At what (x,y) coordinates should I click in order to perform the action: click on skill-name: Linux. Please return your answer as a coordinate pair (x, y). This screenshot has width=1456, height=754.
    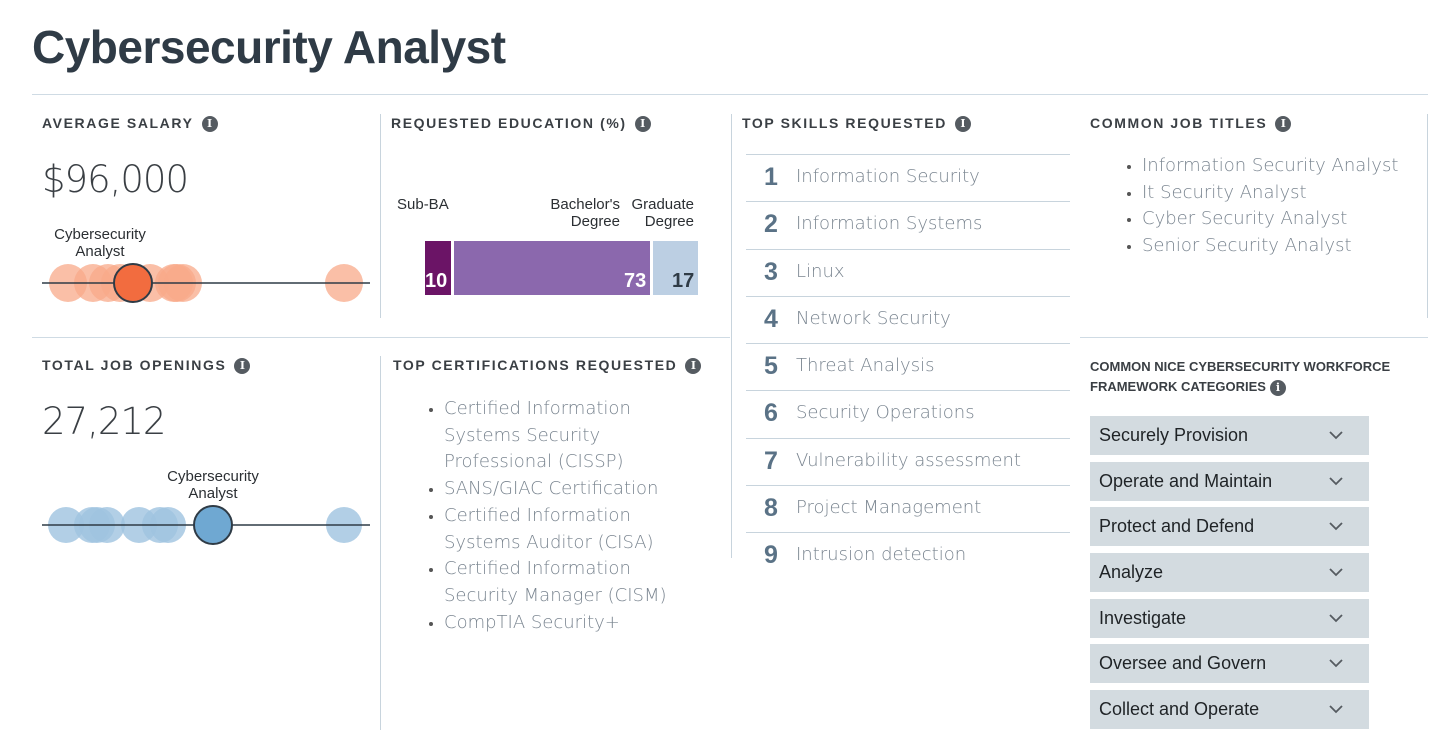
    Looking at the image, I should click on (820, 271).